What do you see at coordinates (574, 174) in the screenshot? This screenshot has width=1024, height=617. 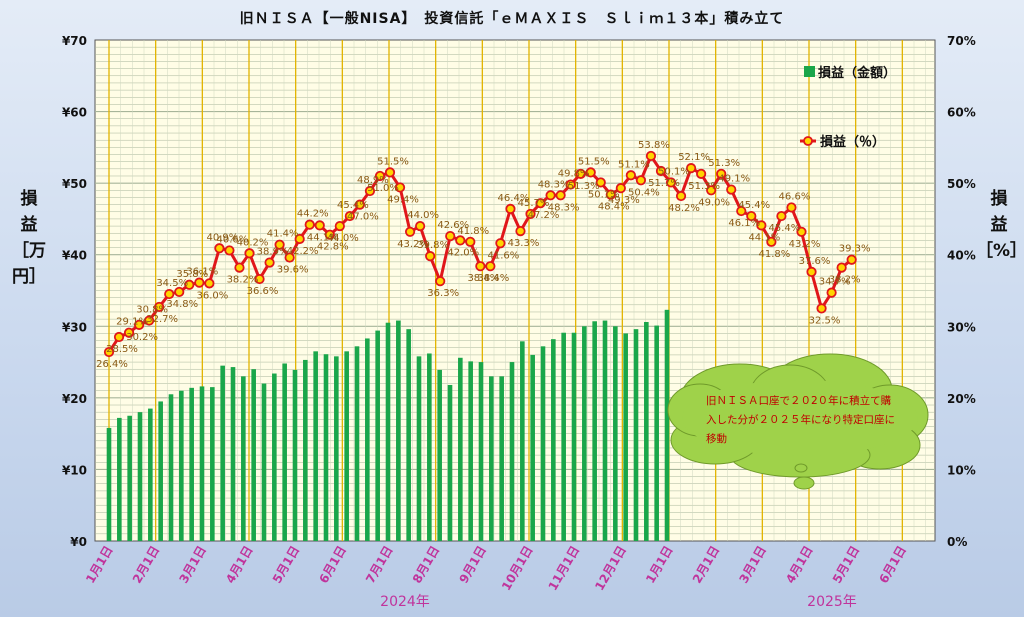 I see `pct-data-label: 49.8%` at bounding box center [574, 174].